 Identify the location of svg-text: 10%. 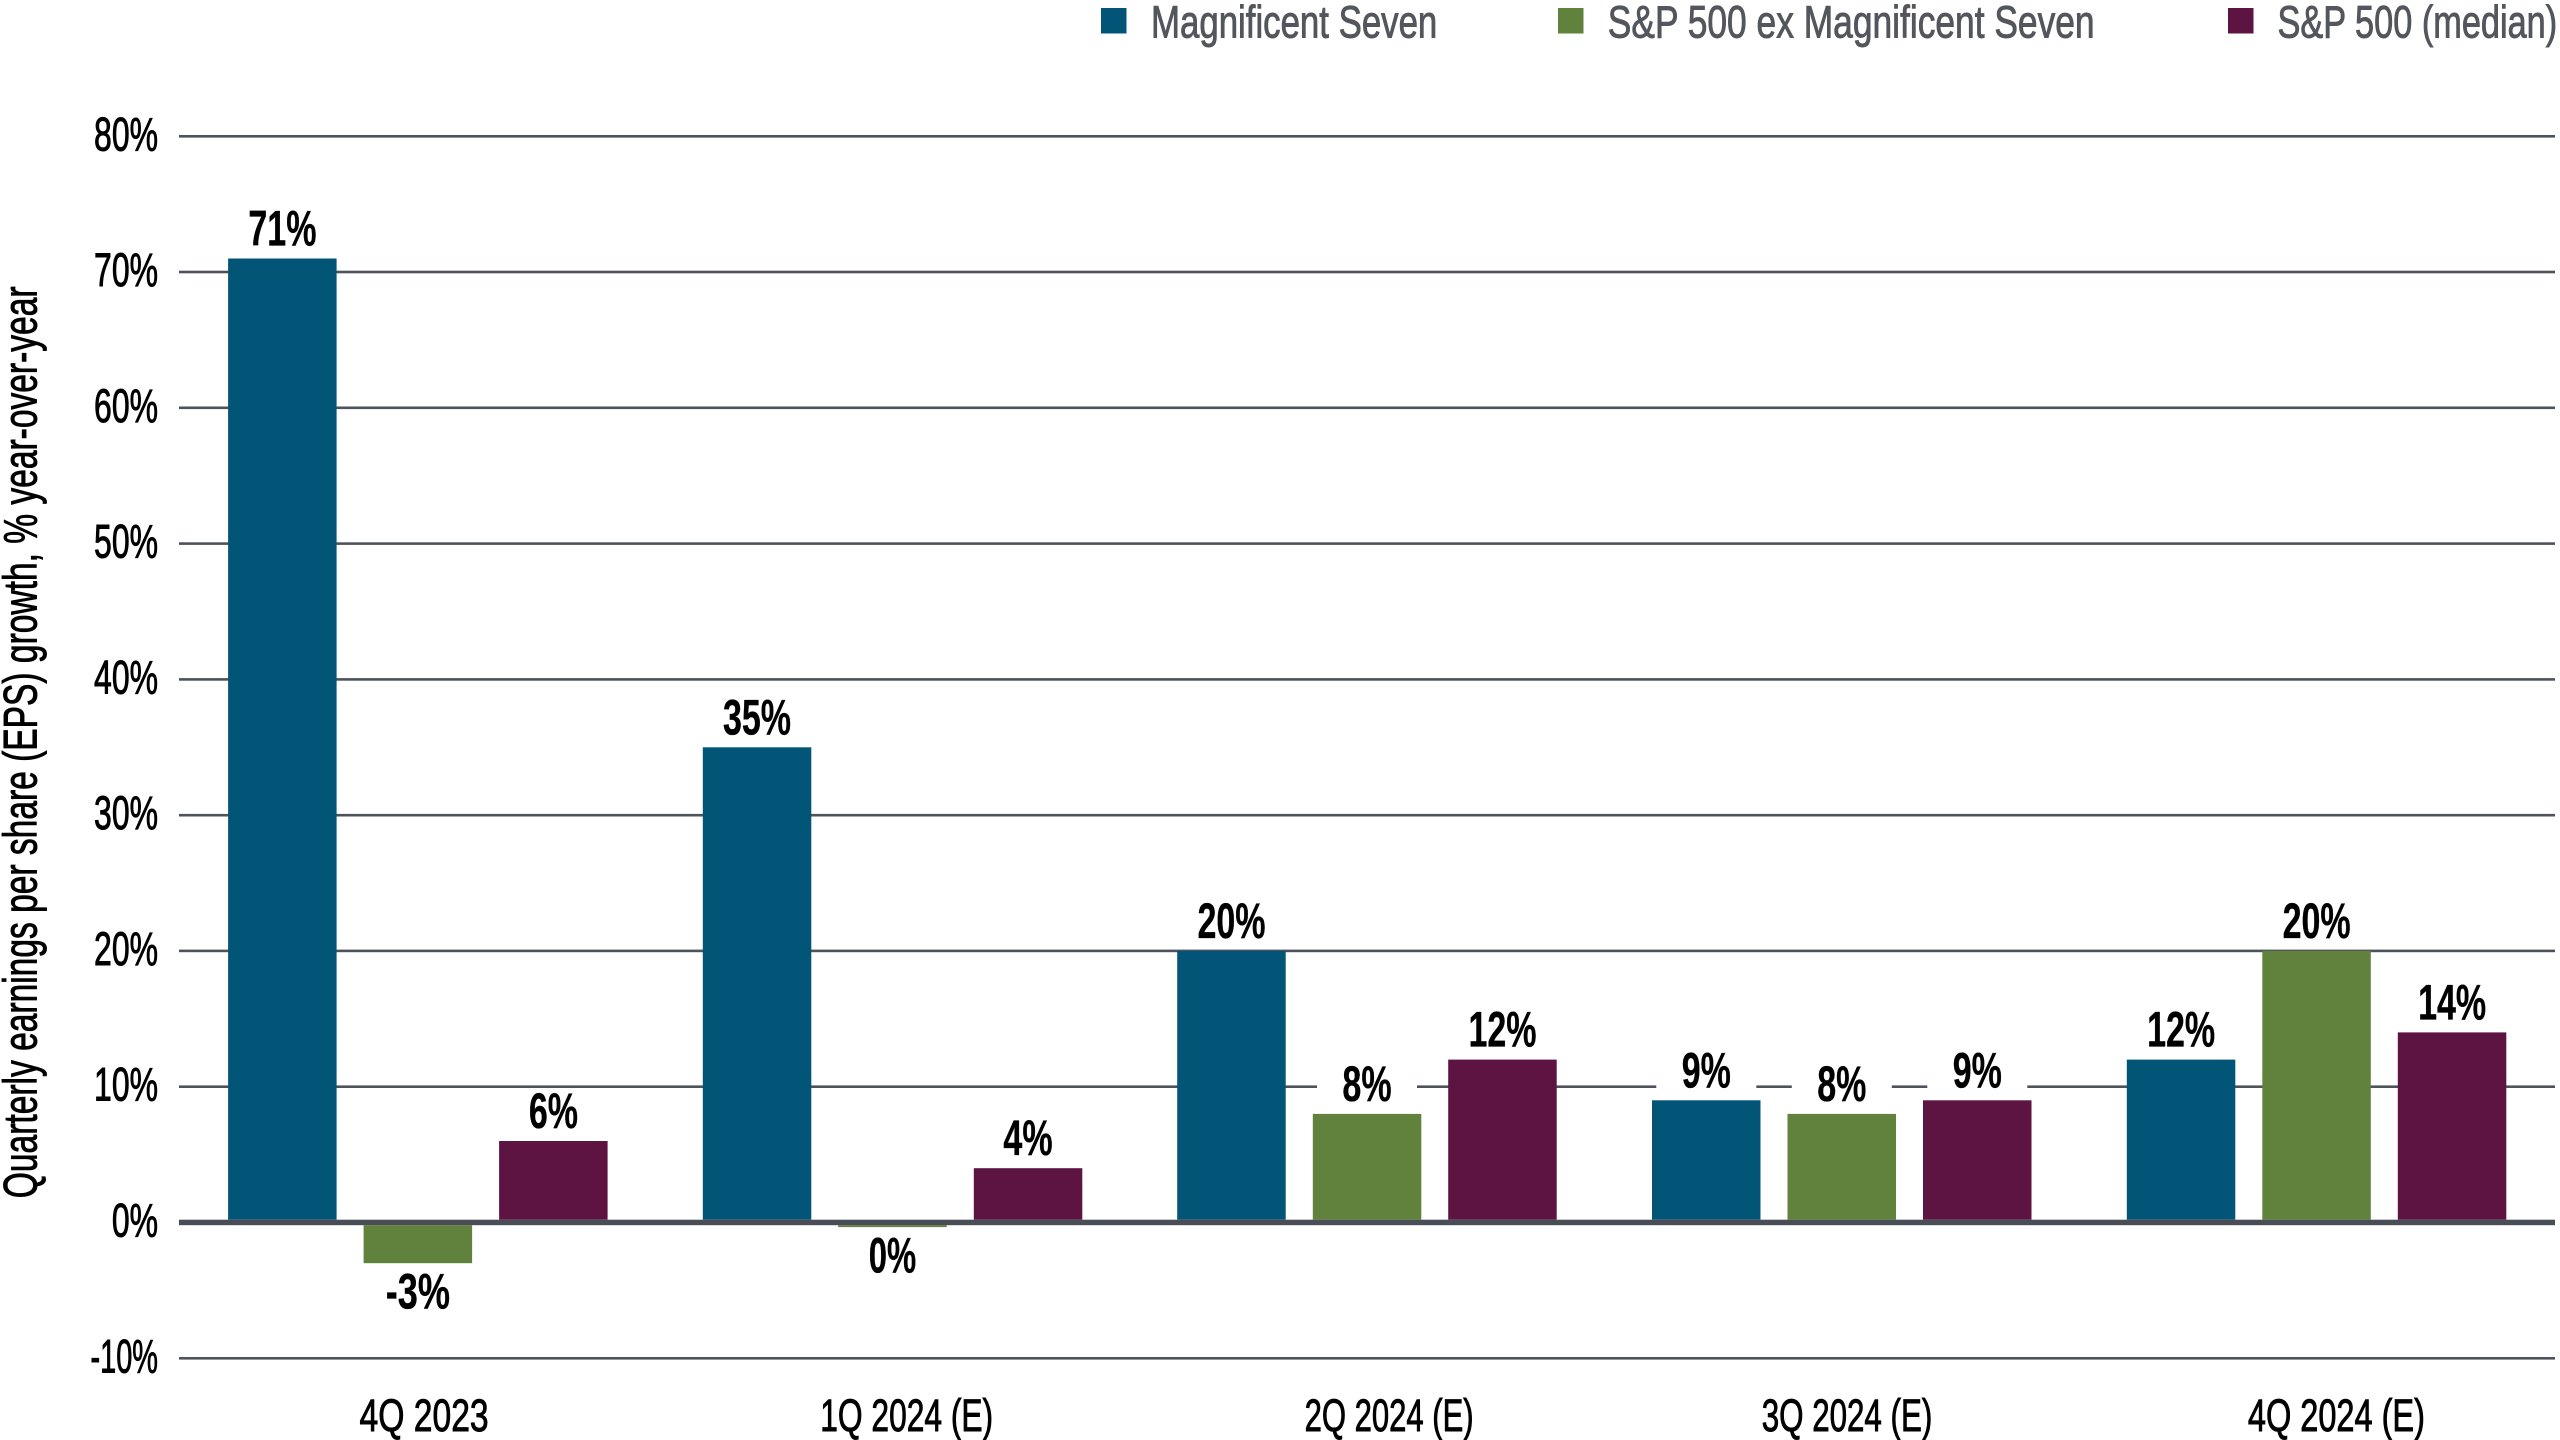
(126, 1085).